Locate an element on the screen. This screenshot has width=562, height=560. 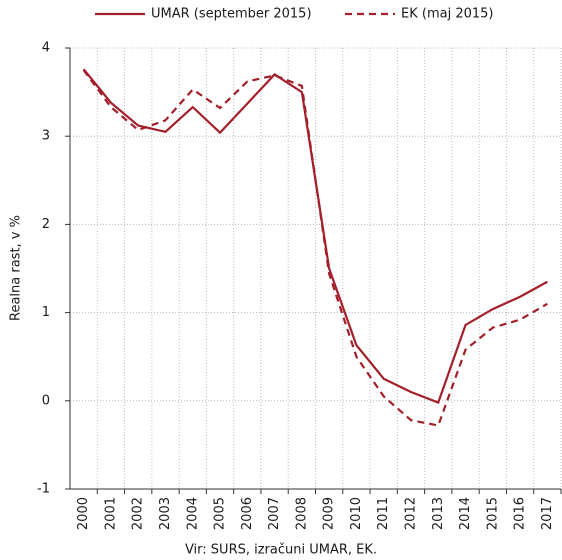
x-tick-label: 2016 is located at coordinates (520, 513).